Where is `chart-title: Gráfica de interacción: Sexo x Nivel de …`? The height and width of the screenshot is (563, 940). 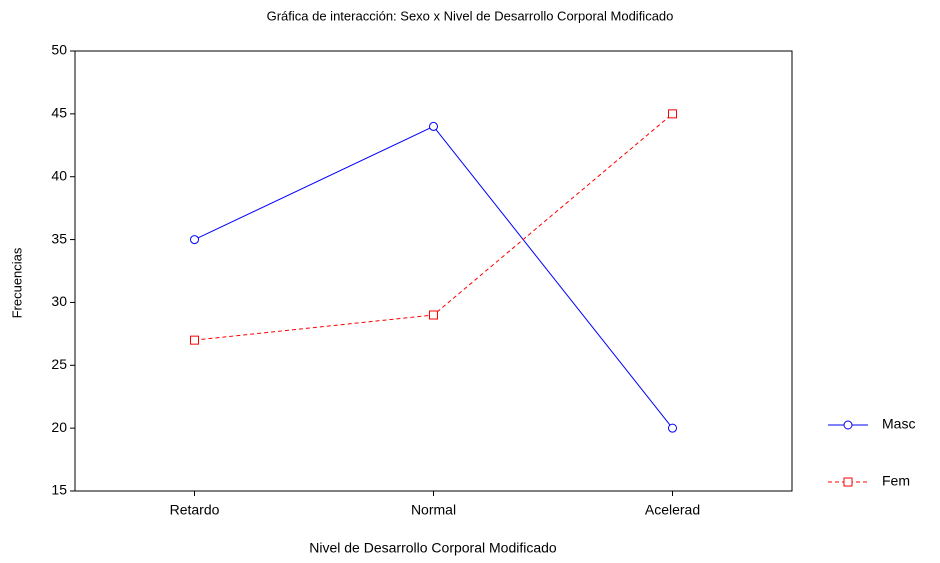 chart-title: Gráfica de interacción: Sexo x Nivel de … is located at coordinates (470, 15).